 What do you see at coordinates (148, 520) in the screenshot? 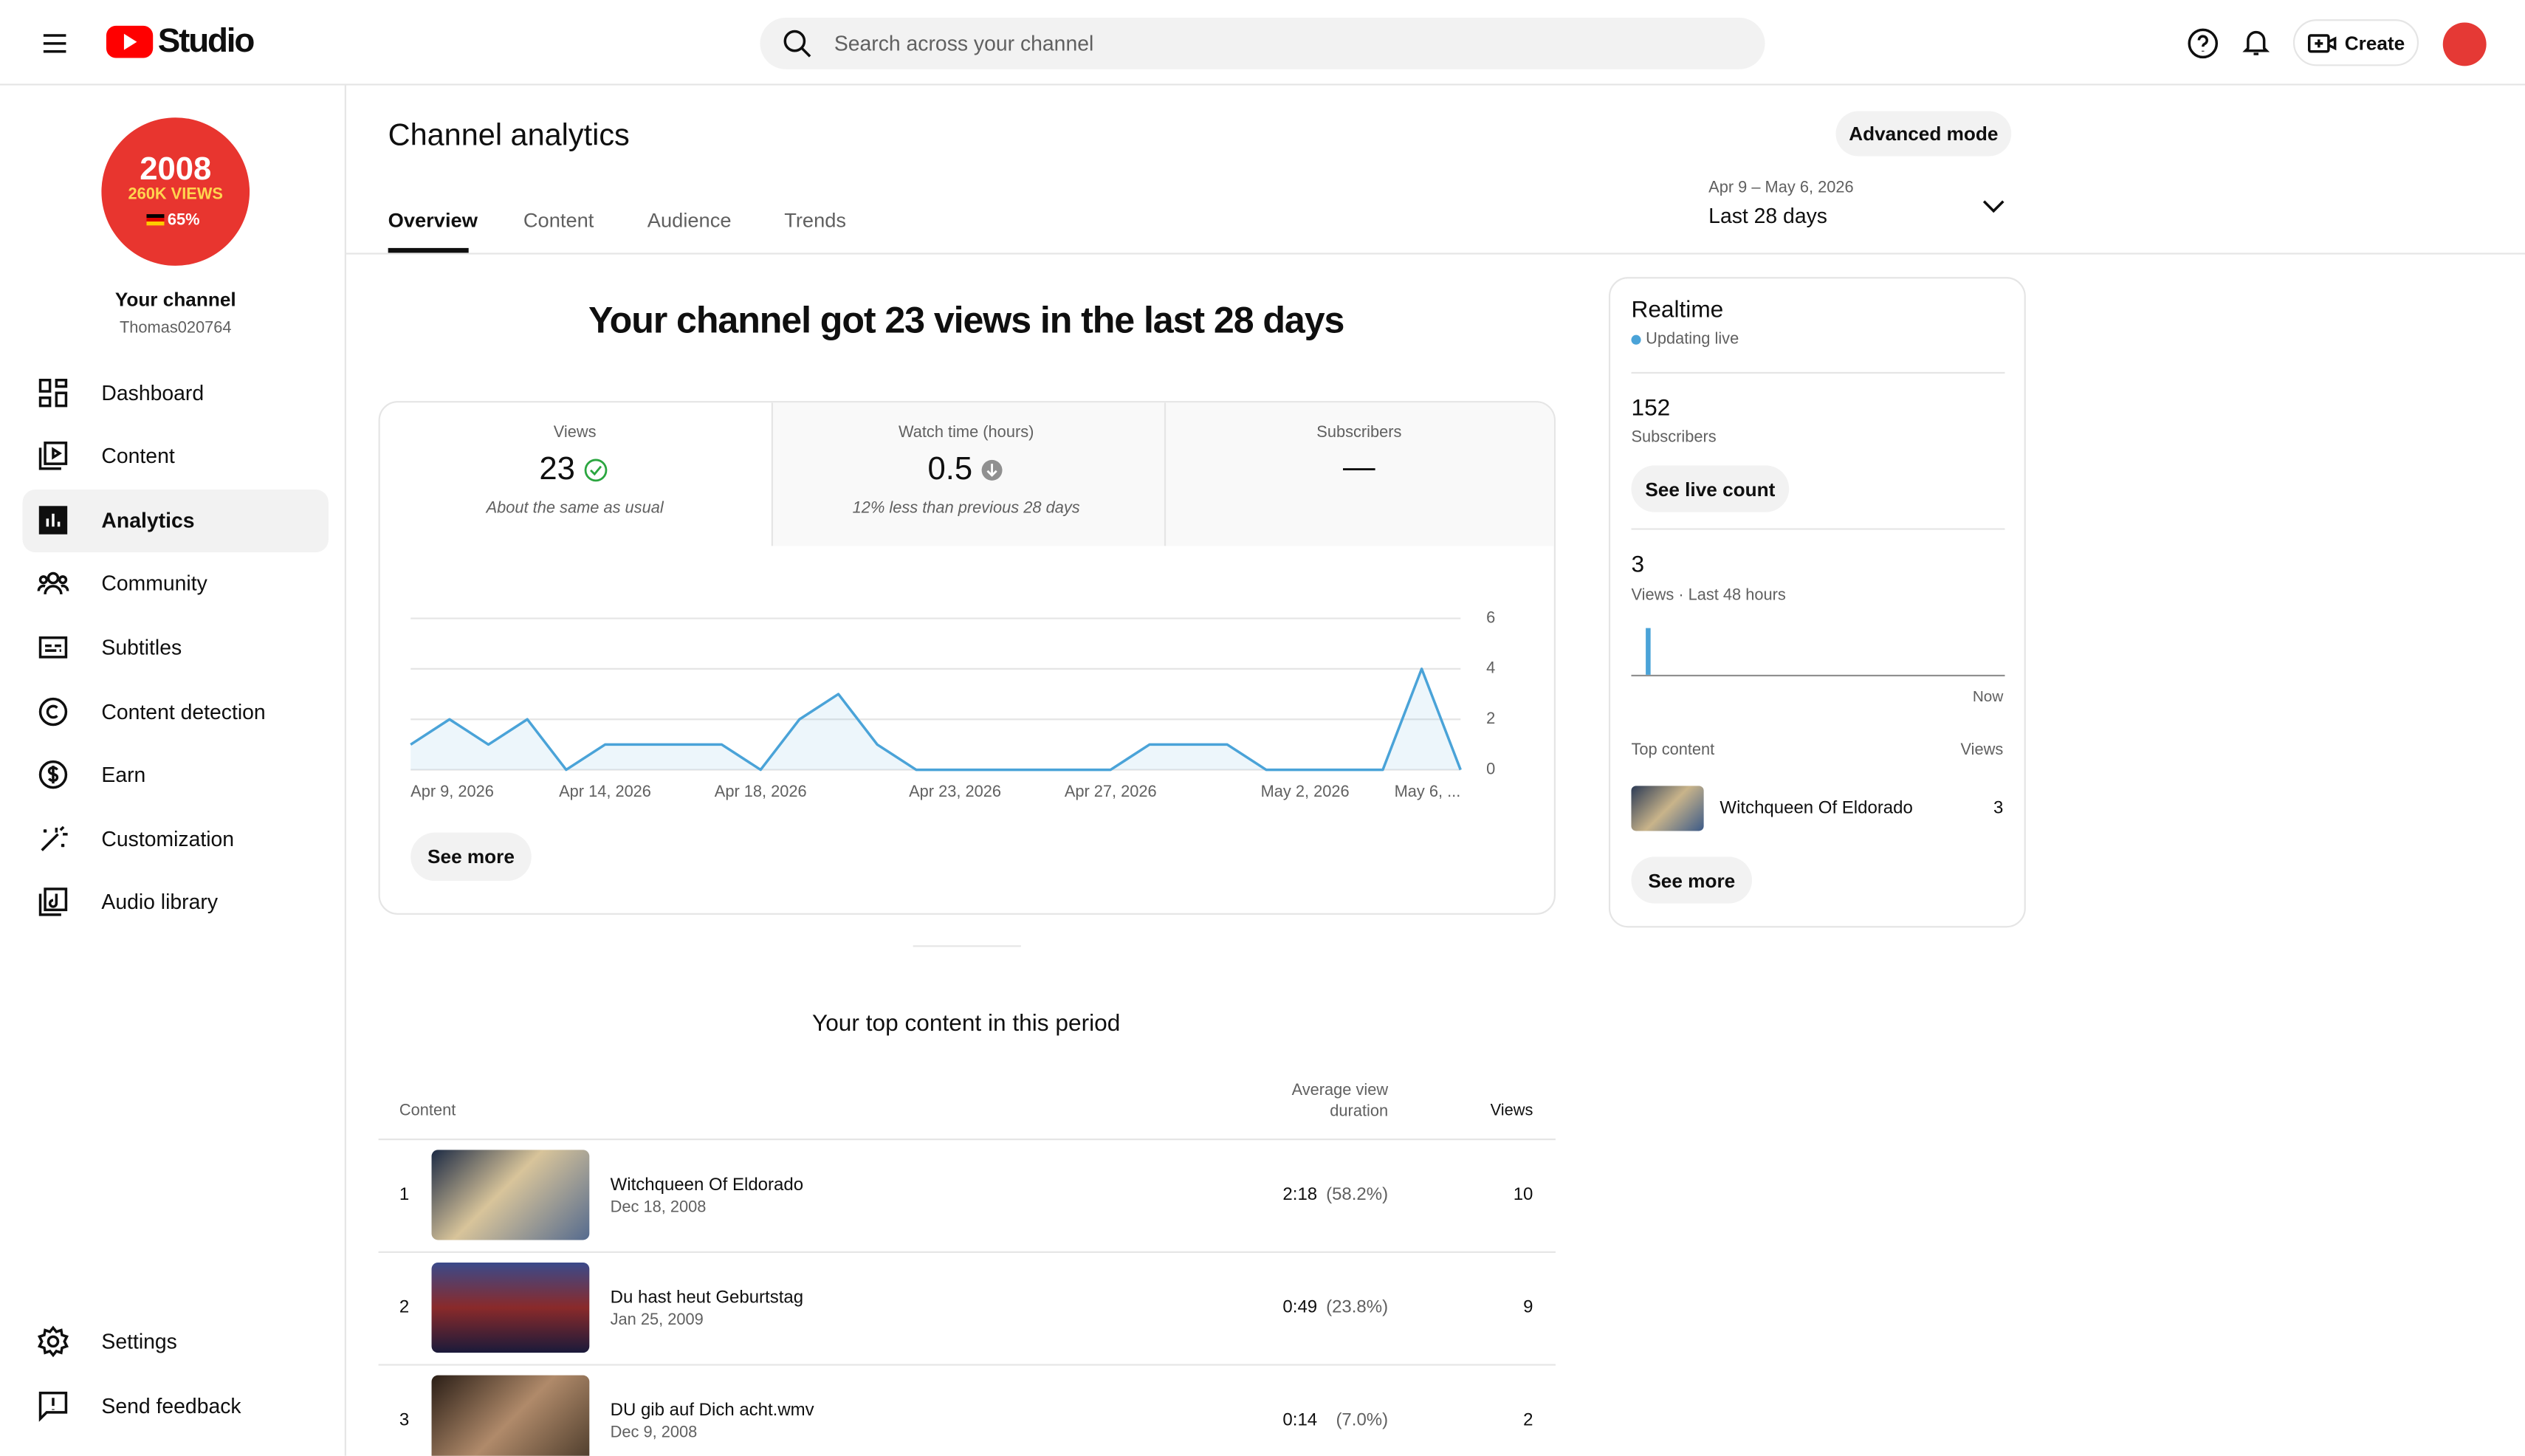
I see `nav-item: Analytics` at bounding box center [148, 520].